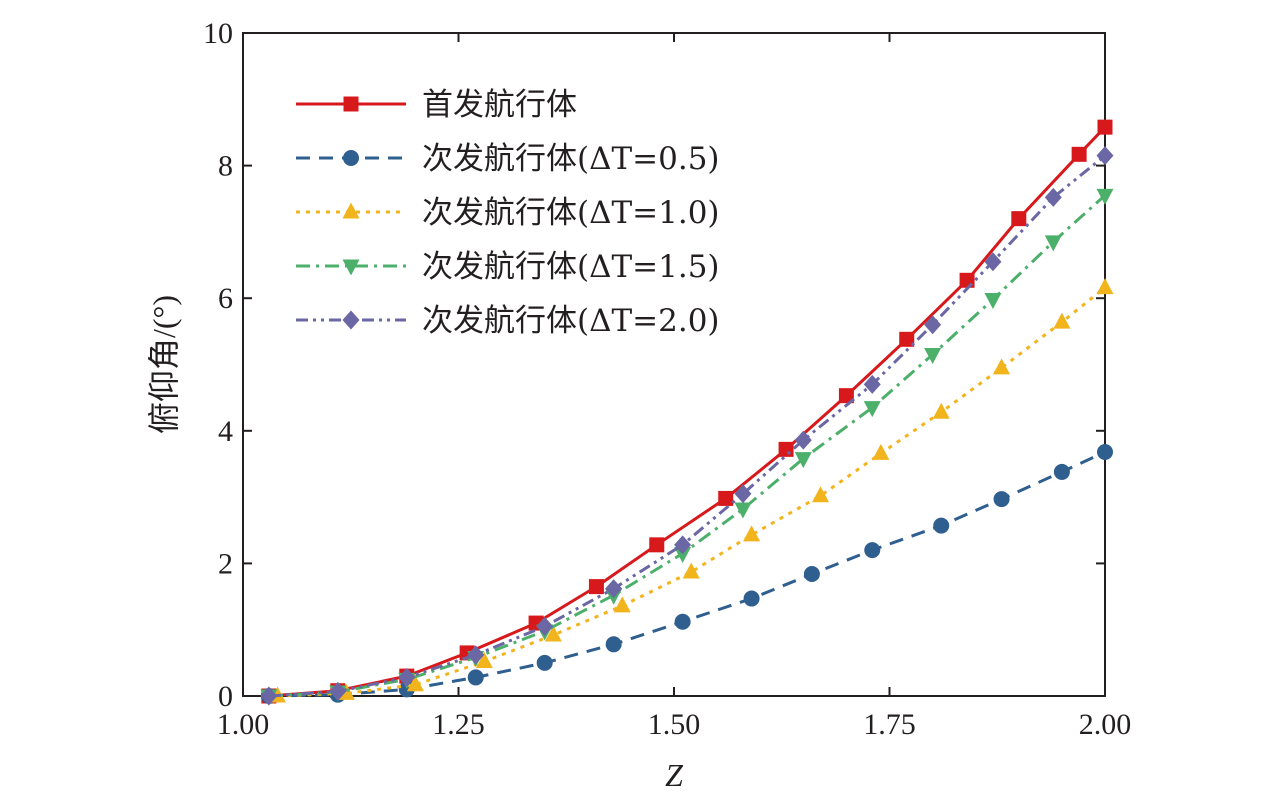 The image size is (1276, 802). What do you see at coordinates (571, 321) in the screenshot?
I see `legend-label: 次发航行体(ΔT=2.0)` at bounding box center [571, 321].